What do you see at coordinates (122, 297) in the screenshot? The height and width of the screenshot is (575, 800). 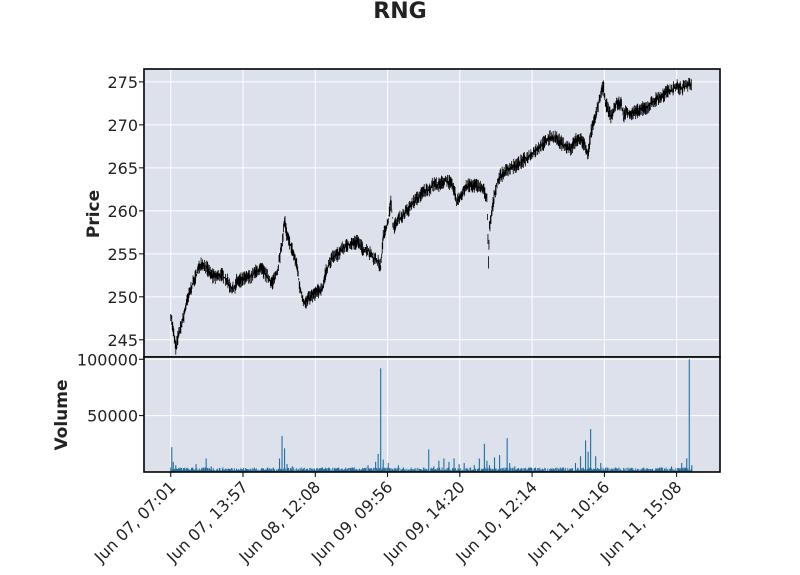 I see `price-tick-label: 250` at bounding box center [122, 297].